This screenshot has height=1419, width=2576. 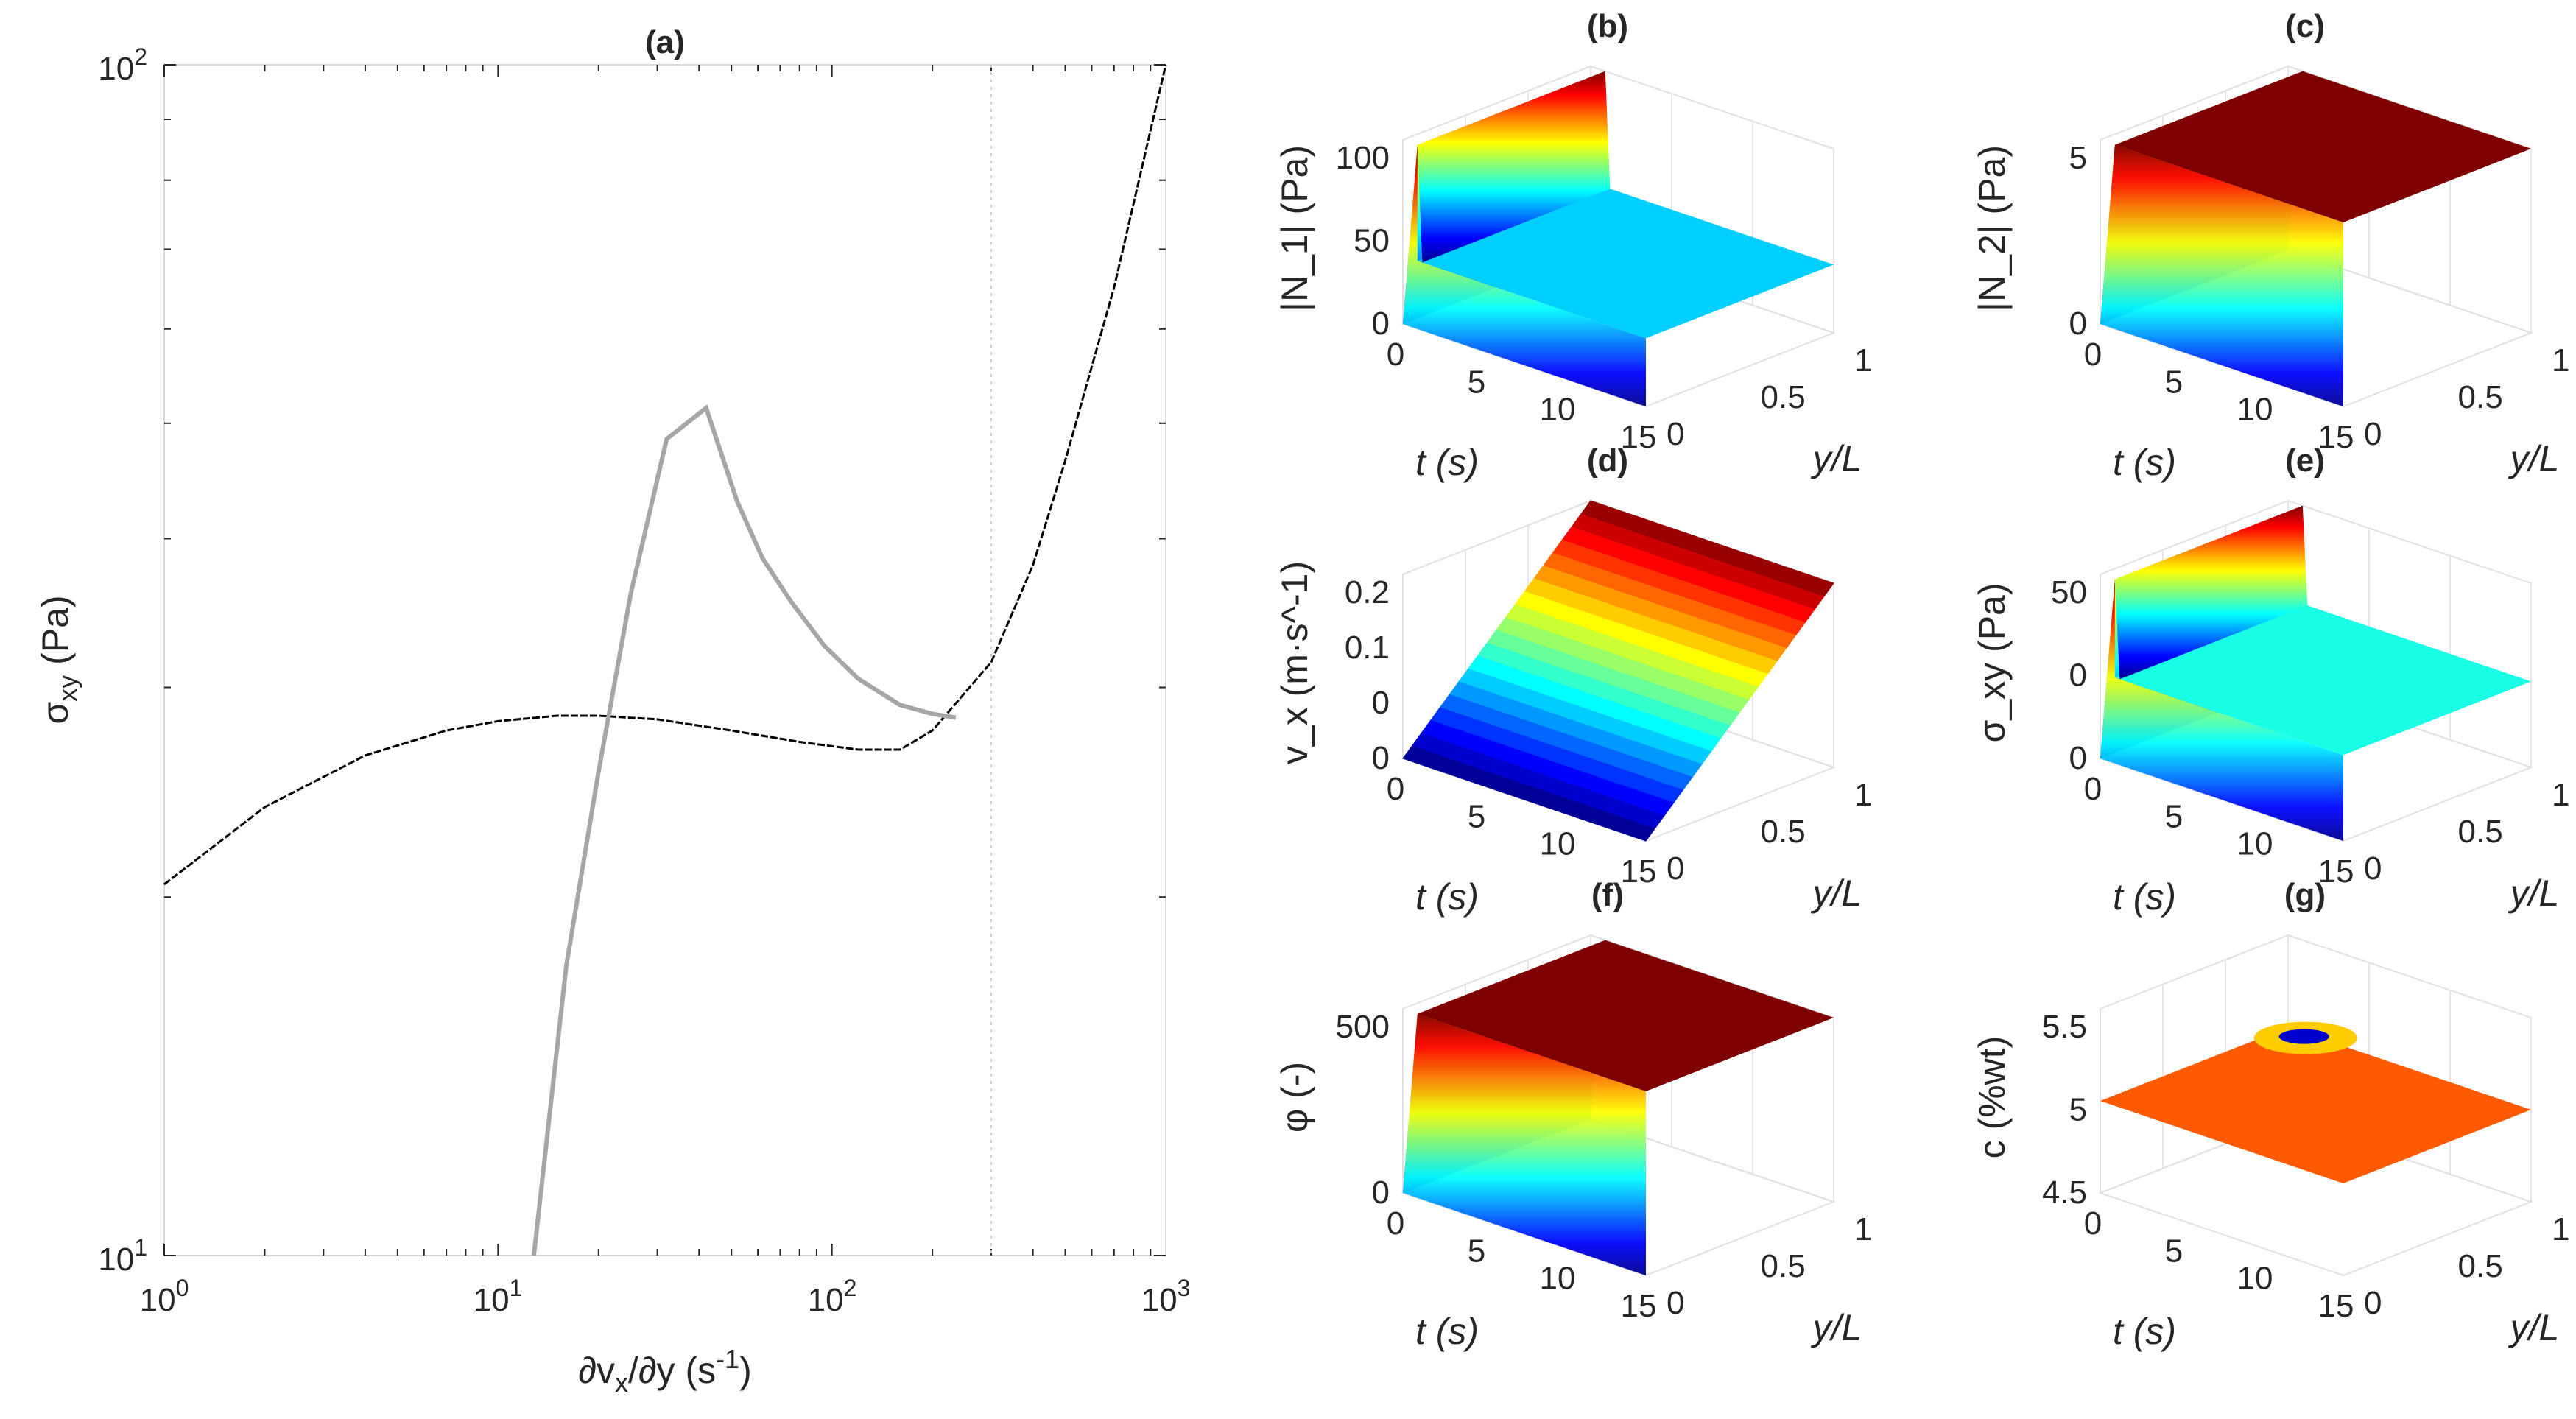 I want to click on panel-e-title: (e), so click(x=2305, y=461).